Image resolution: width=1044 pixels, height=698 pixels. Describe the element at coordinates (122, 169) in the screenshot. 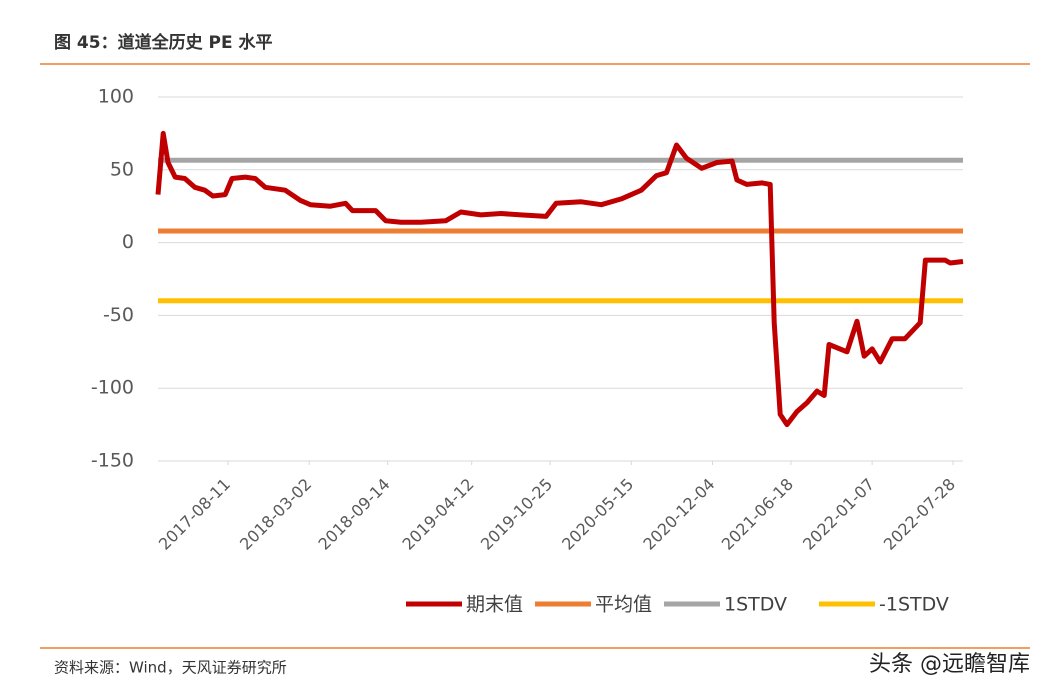

I see `y-tick-label: 50` at that location.